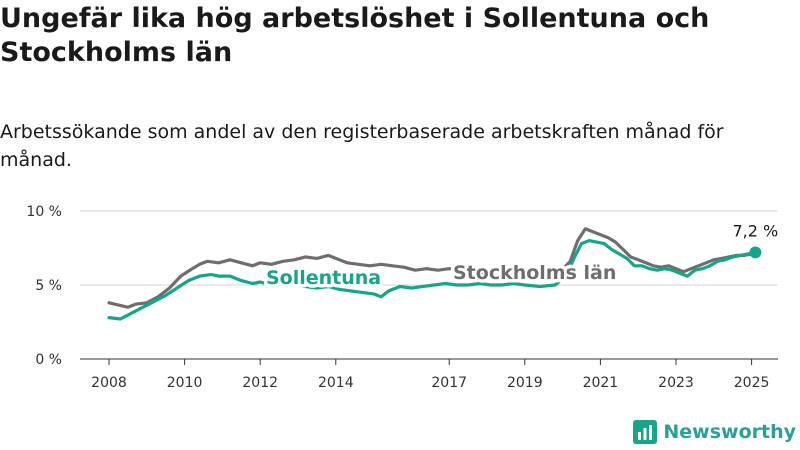  What do you see at coordinates (601, 383) in the screenshot?
I see `x-tick-label: 2021` at bounding box center [601, 383].